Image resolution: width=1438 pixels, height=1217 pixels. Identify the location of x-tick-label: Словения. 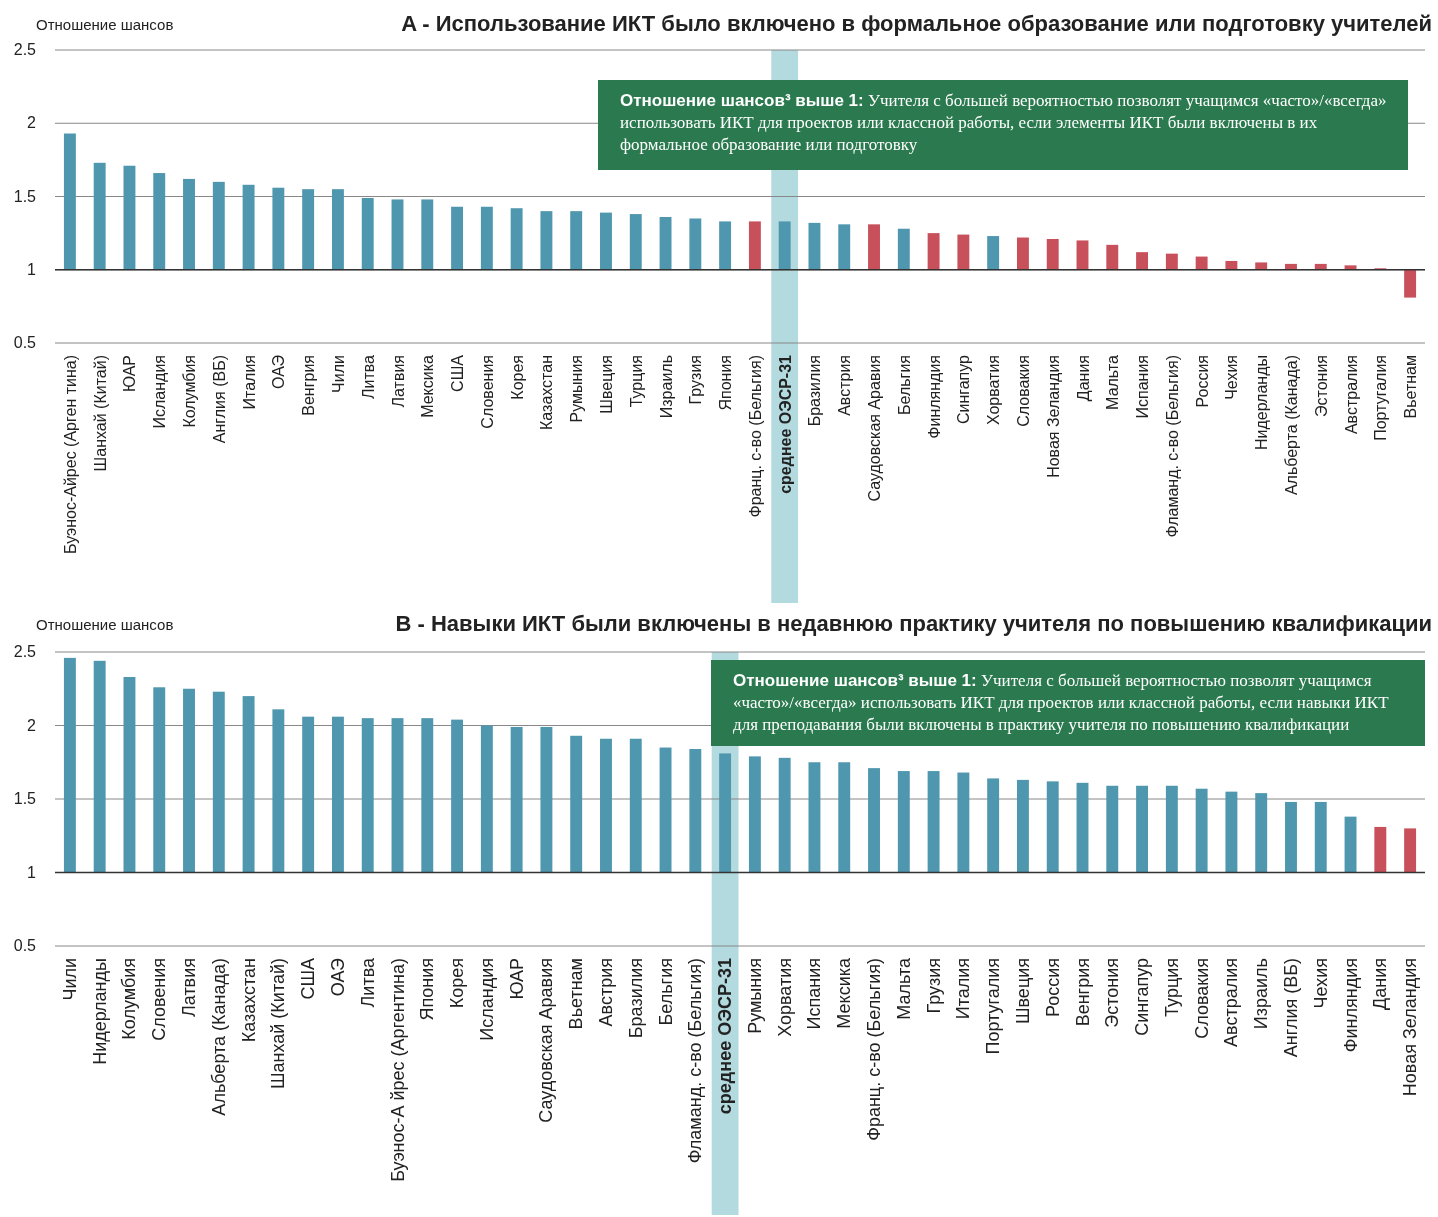
(487, 392).